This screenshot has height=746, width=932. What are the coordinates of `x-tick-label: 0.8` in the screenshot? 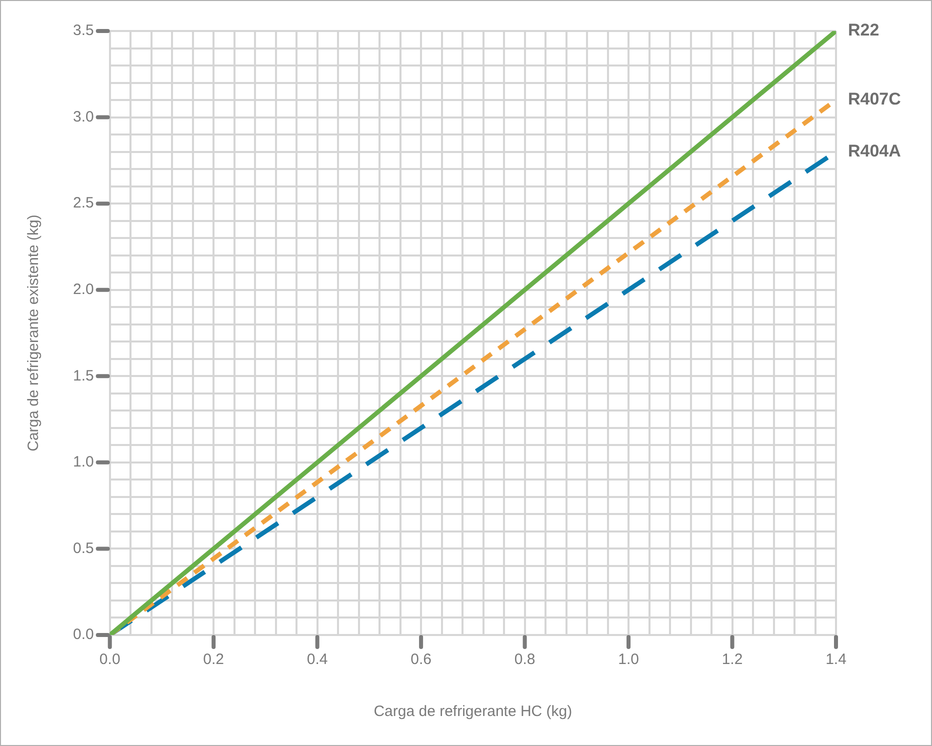 It's located at (525, 659).